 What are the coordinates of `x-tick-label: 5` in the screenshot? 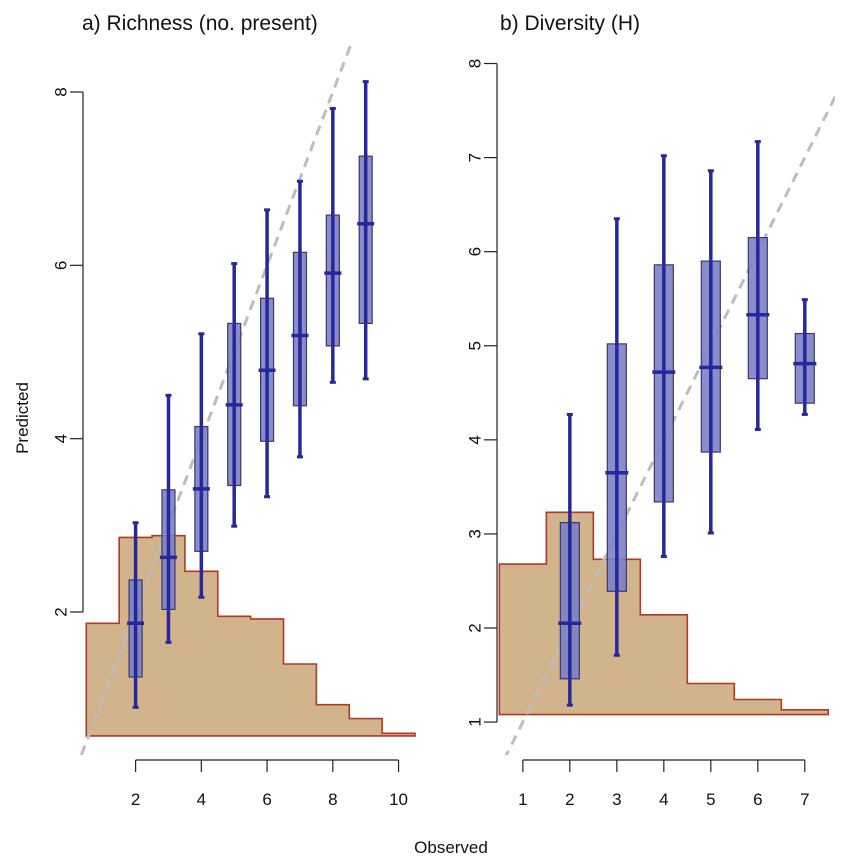 It's located at (710, 799).